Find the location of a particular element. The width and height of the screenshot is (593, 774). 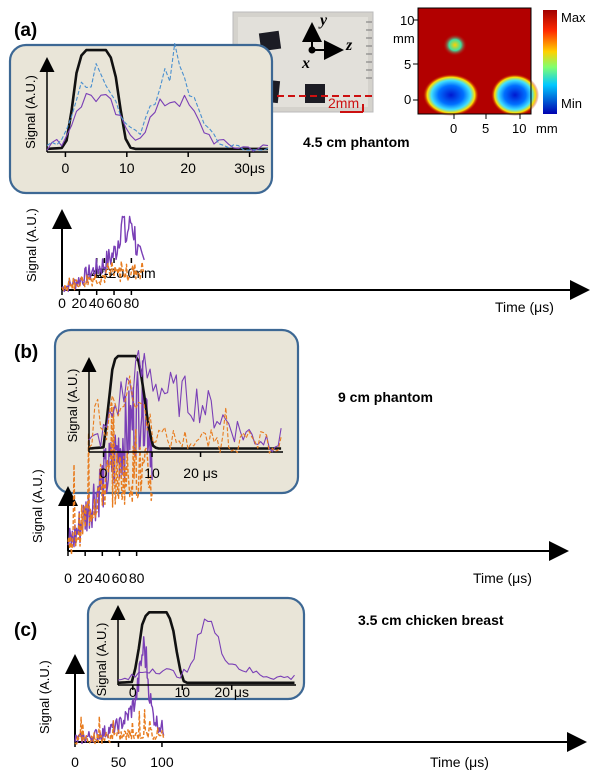

b-inset-xtick-20: 20 μs is located at coordinates (200, 473).